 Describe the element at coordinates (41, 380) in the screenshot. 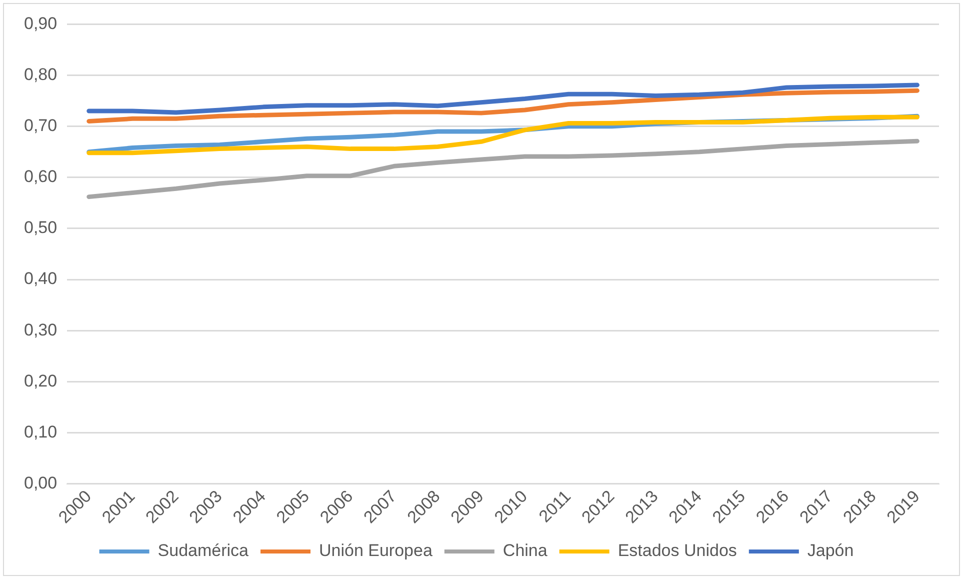

I see `y-tick-label: 0,20` at that location.